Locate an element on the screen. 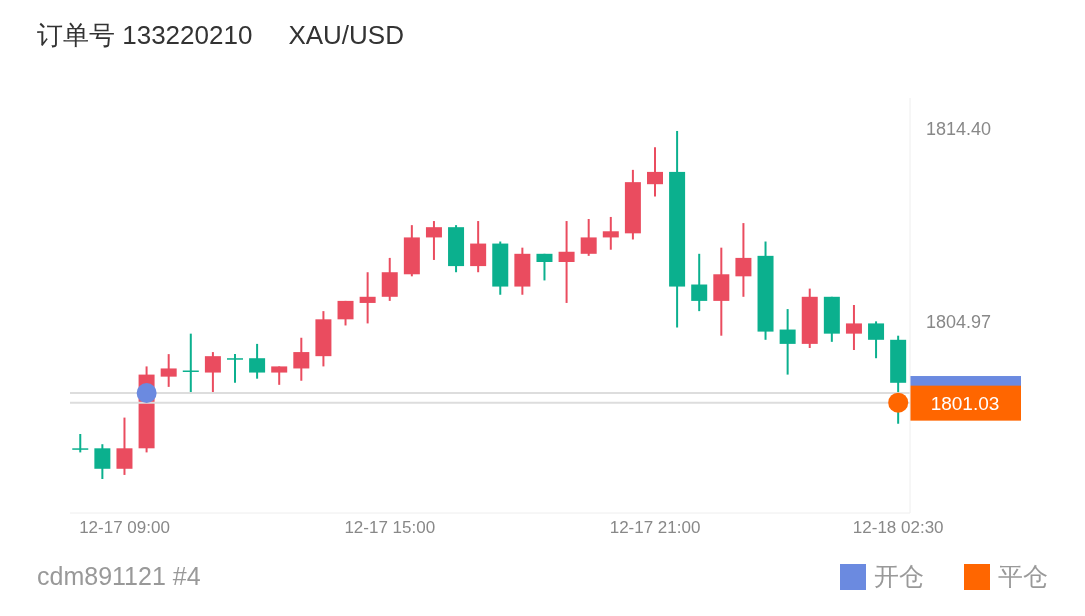 This screenshot has width=1085, height=616. x-tick-label: 12-17 21:00 is located at coordinates (655, 528).